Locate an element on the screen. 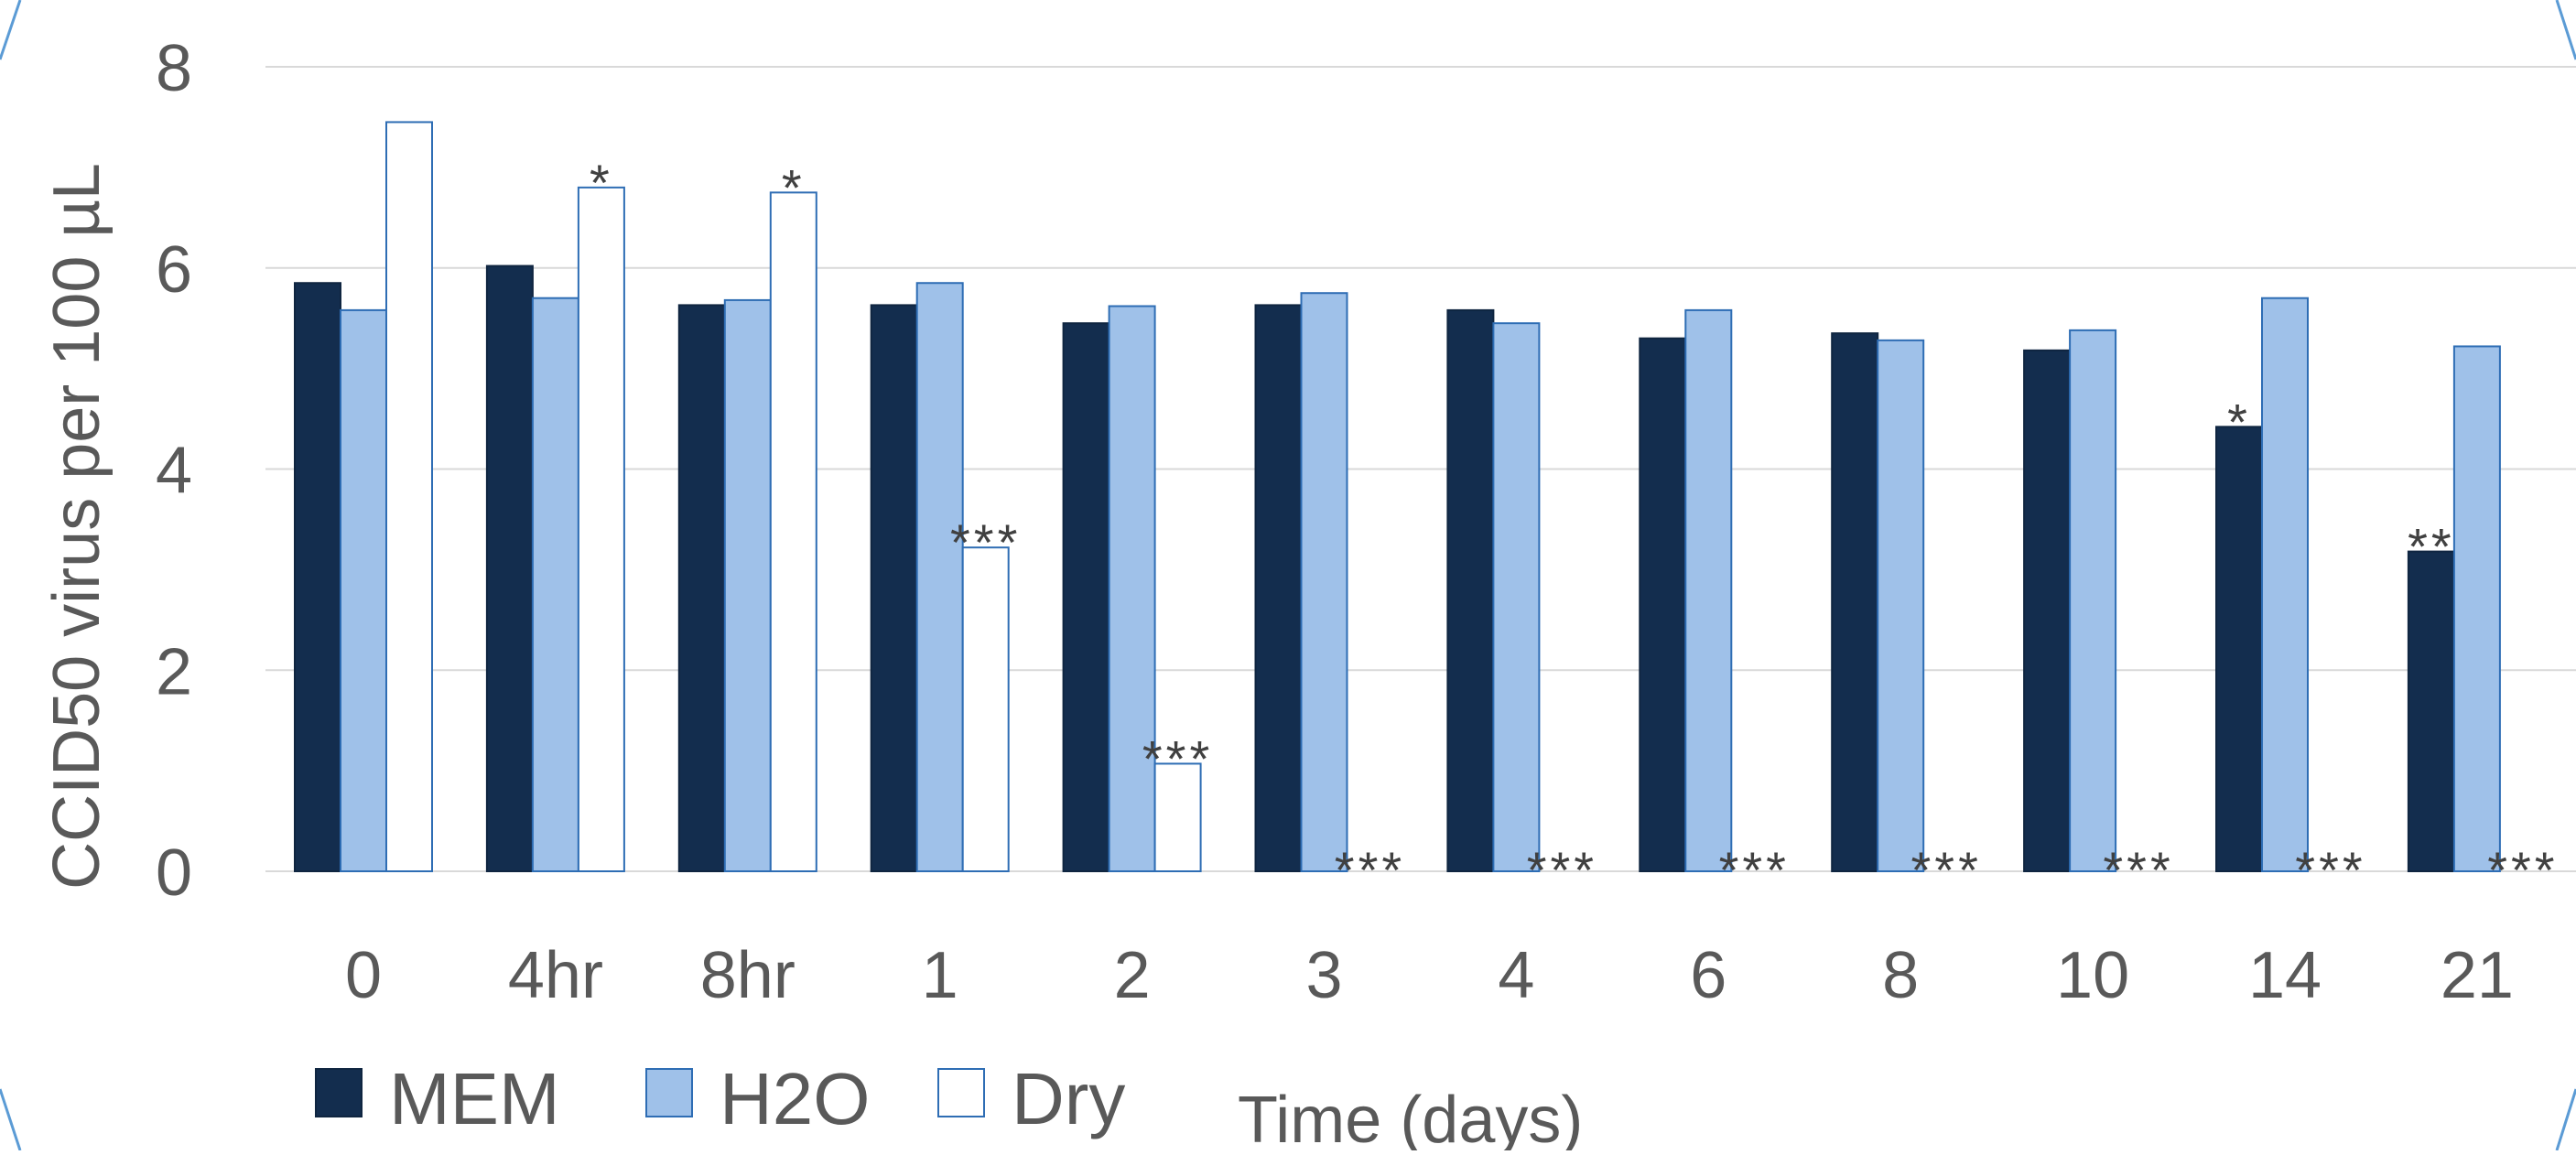 The height and width of the screenshot is (1155, 2576). x-tick-label: 21 is located at coordinates (2478, 975).